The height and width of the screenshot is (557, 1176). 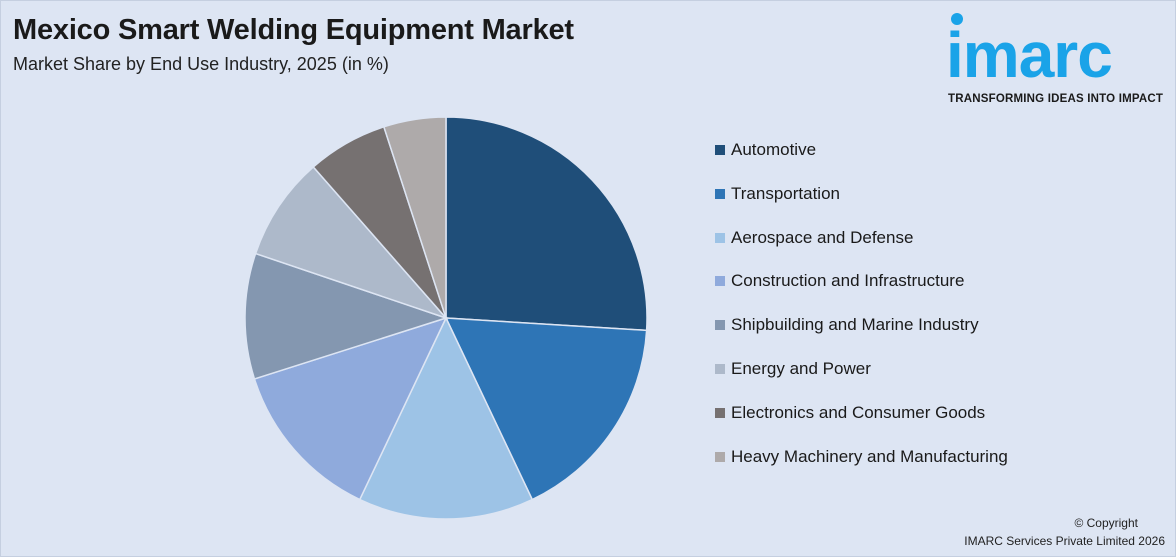 I want to click on imarc-logo: imarc TRANSFORMING IDEAS INTO IMPACT, so click(x=1058, y=62).